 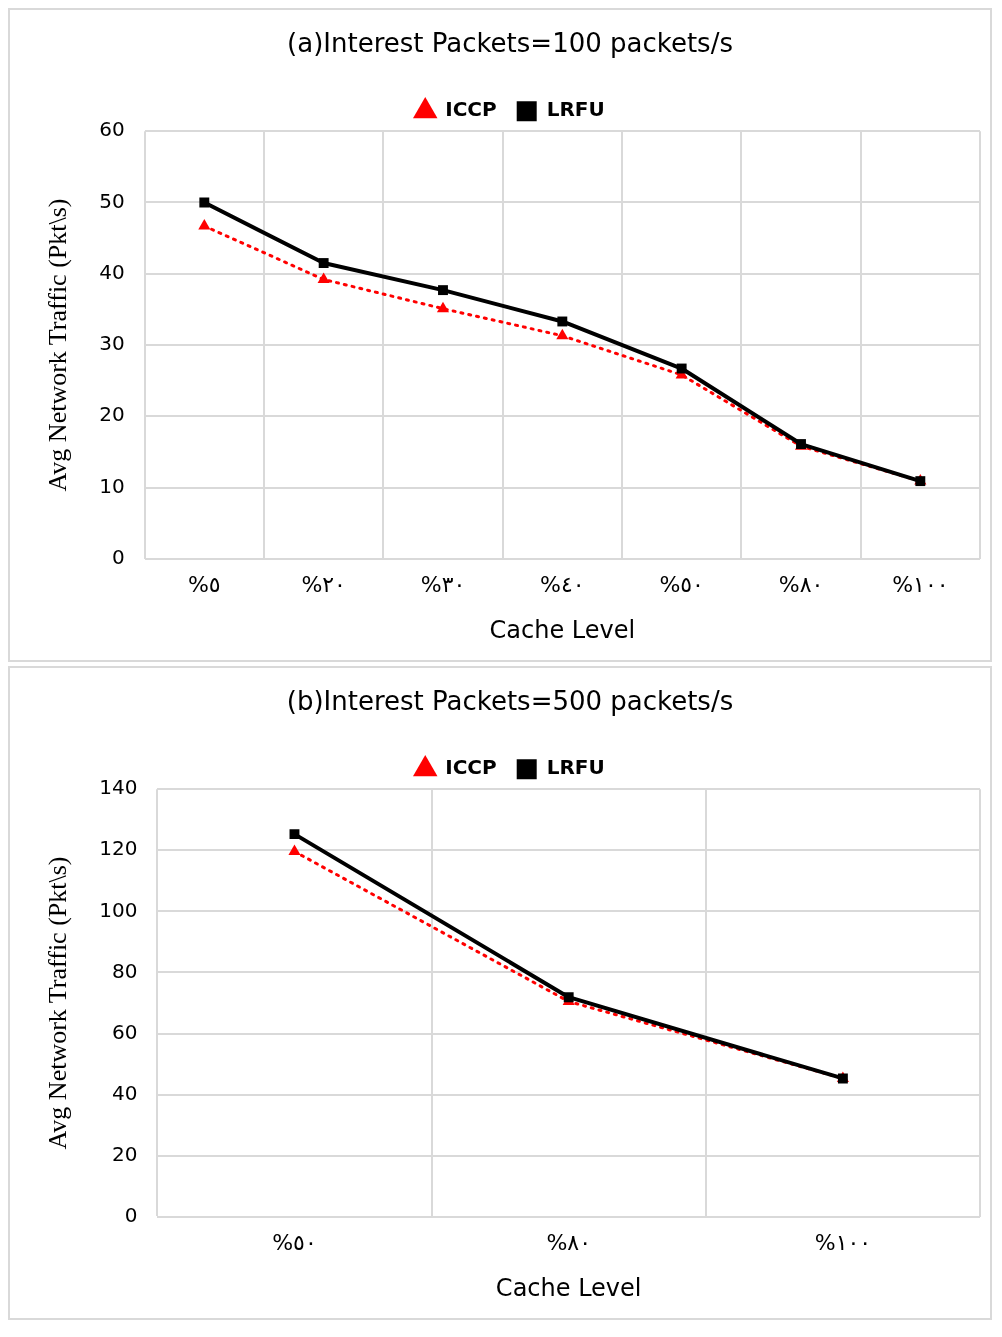 What do you see at coordinates (443, 584) in the screenshot?
I see `x-tick-label: %٣٠` at bounding box center [443, 584].